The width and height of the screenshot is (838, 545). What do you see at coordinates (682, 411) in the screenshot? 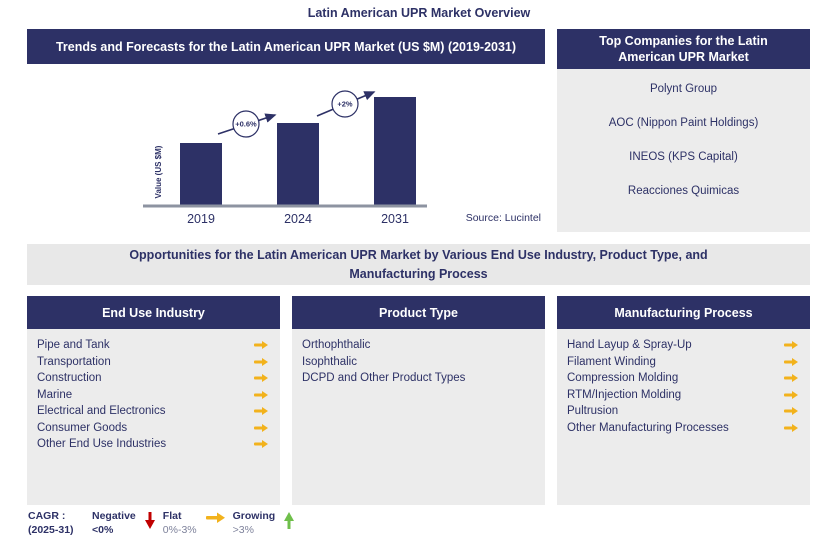
I see `list-item: Pultrusion` at bounding box center [682, 411].